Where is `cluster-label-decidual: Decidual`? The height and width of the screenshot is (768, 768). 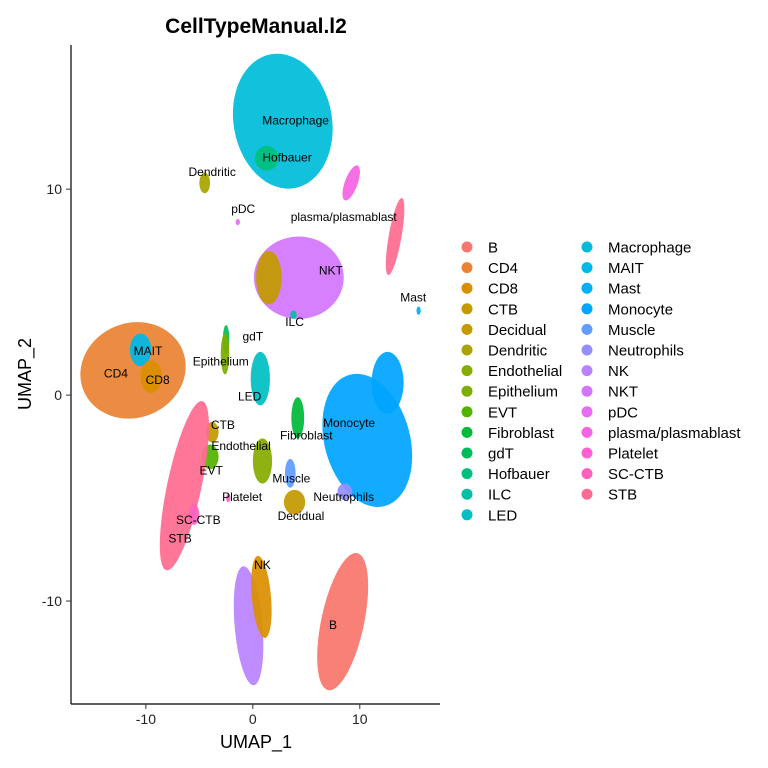
cluster-label-decidual: Decidual is located at coordinates (301, 516).